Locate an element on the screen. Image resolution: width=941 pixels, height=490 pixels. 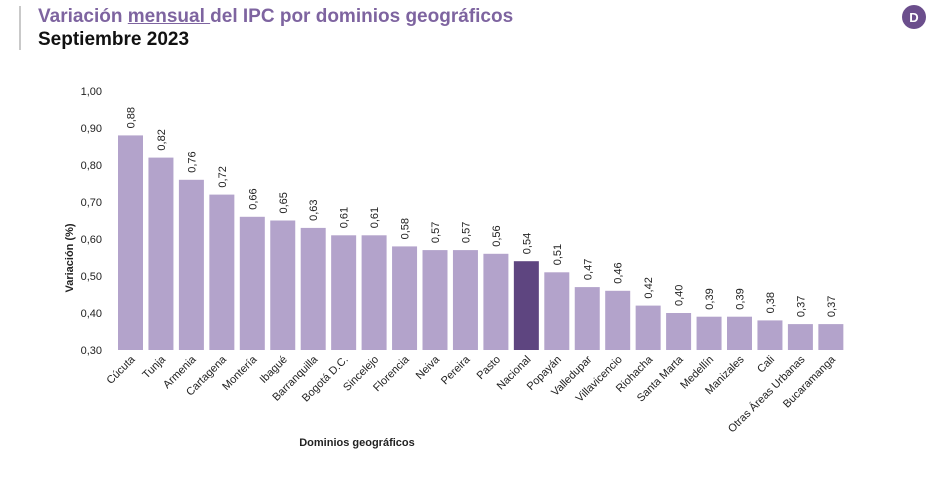
bar-value-label: 0,63 is located at coordinates (314, 209).